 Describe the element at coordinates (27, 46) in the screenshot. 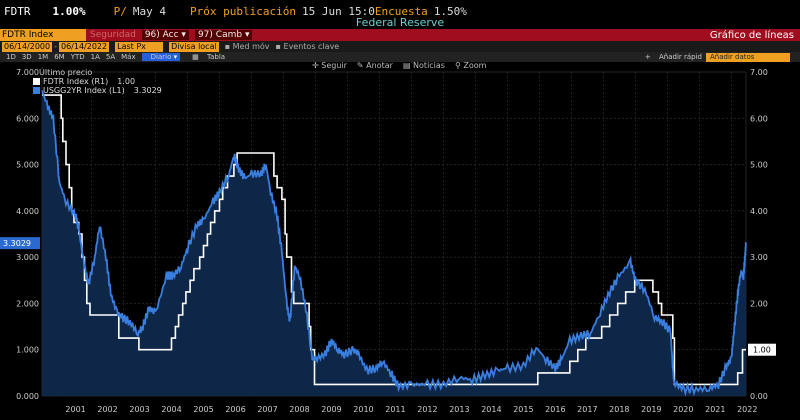

I see `date-from-input: 06/14/2000` at that location.